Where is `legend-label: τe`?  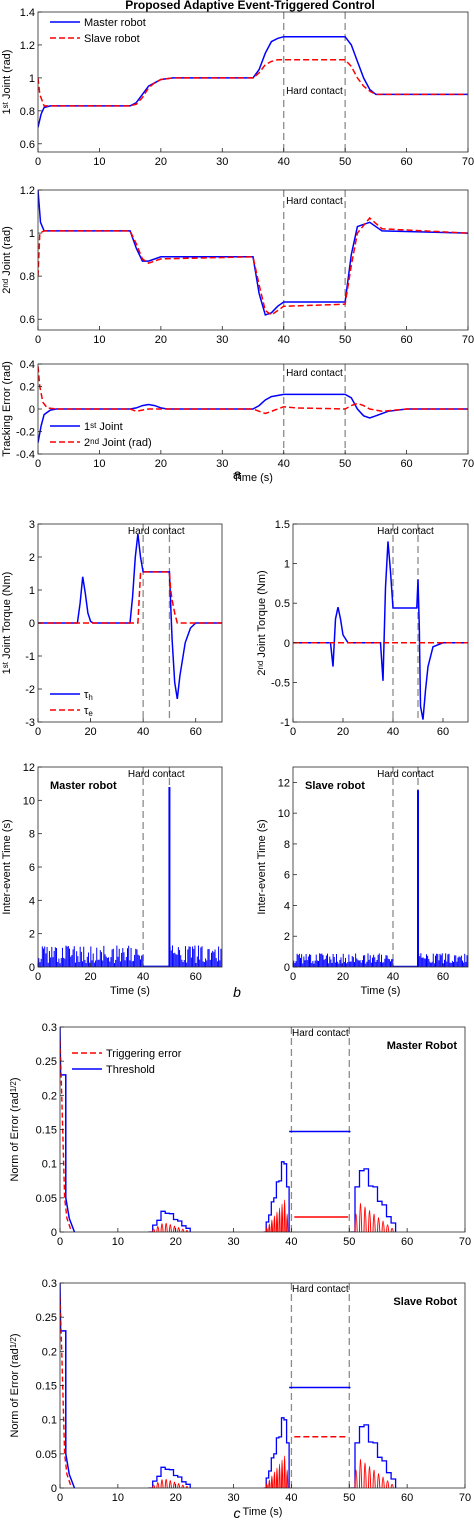 legend-label: τe is located at coordinates (88, 711).